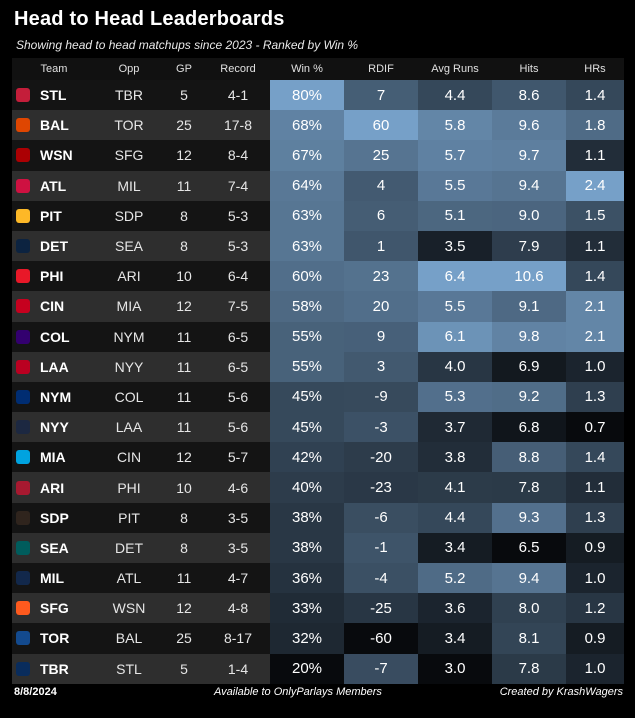  I want to click on cell-rdif: 9, so click(381, 336).